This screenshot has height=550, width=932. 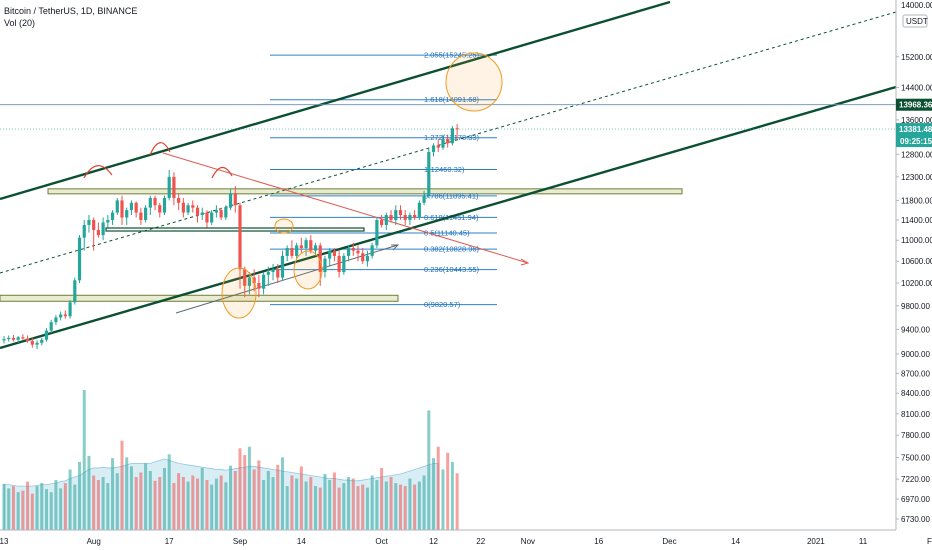 I want to click on fib-level-label: 0.236(10443.55), so click(x=452, y=269).